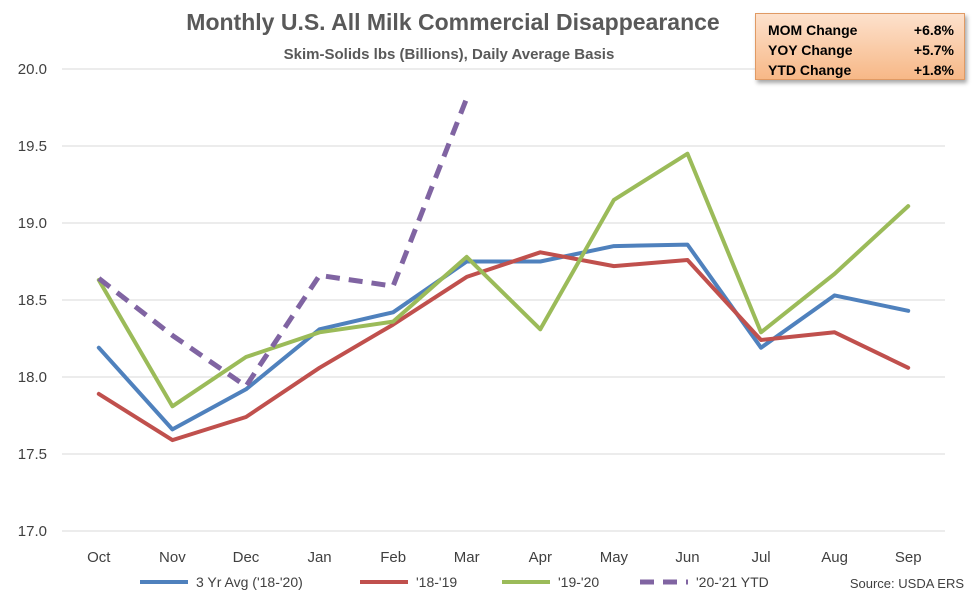  I want to click on y-tick-label: 17.0, so click(32, 531).